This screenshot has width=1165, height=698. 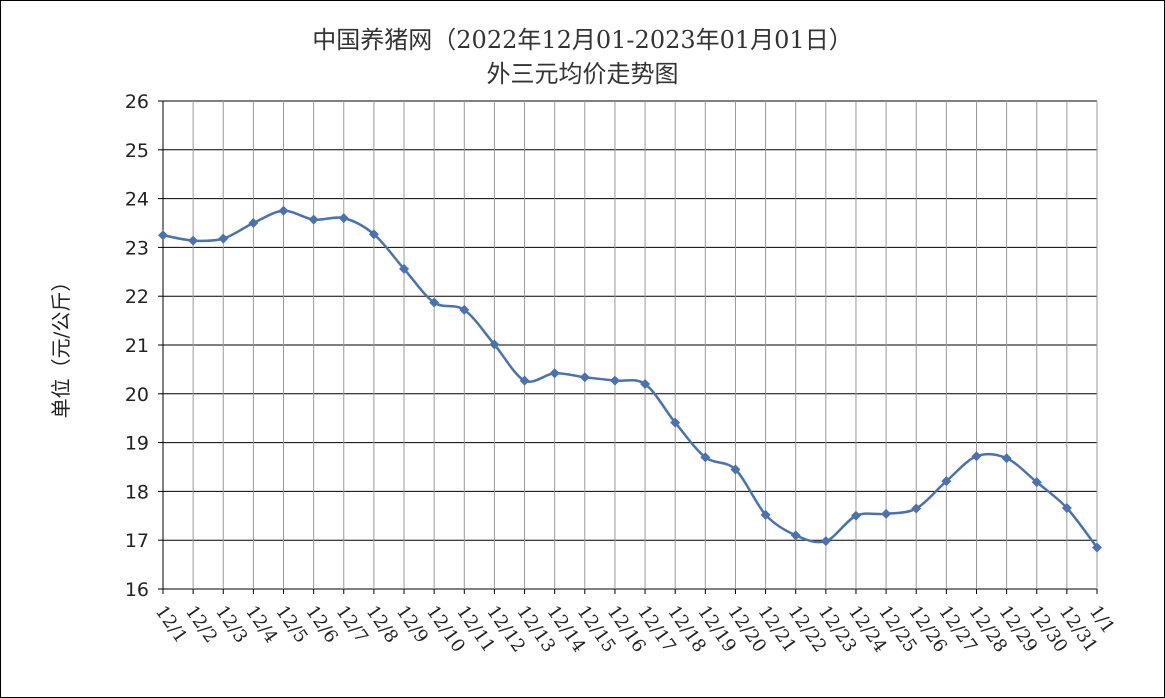 What do you see at coordinates (137, 444) in the screenshot?
I see `y-tick-label: 19` at bounding box center [137, 444].